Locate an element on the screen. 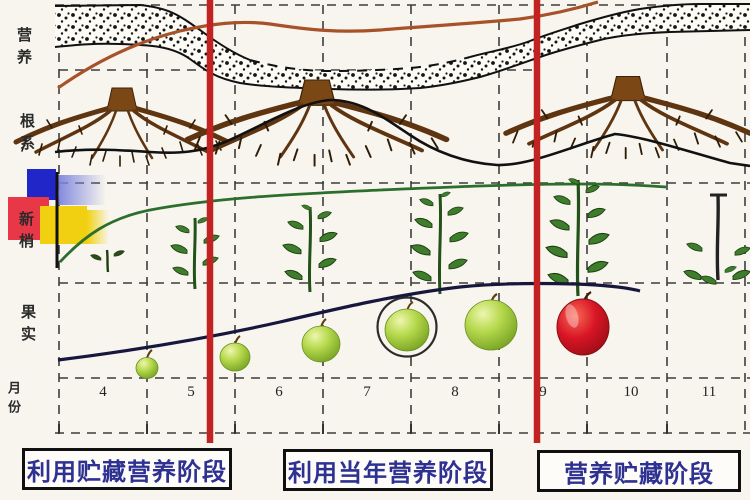 The height and width of the screenshot is (500, 750). axis-label-fruit: 果实 is located at coordinates (27, 326).